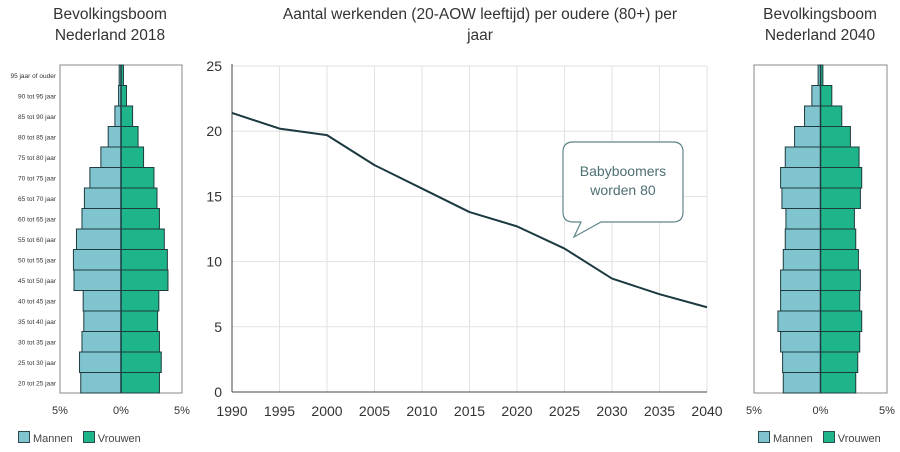  What do you see at coordinates (516, 411) in the screenshot?
I see `x-tick-label: 2020` at bounding box center [516, 411].